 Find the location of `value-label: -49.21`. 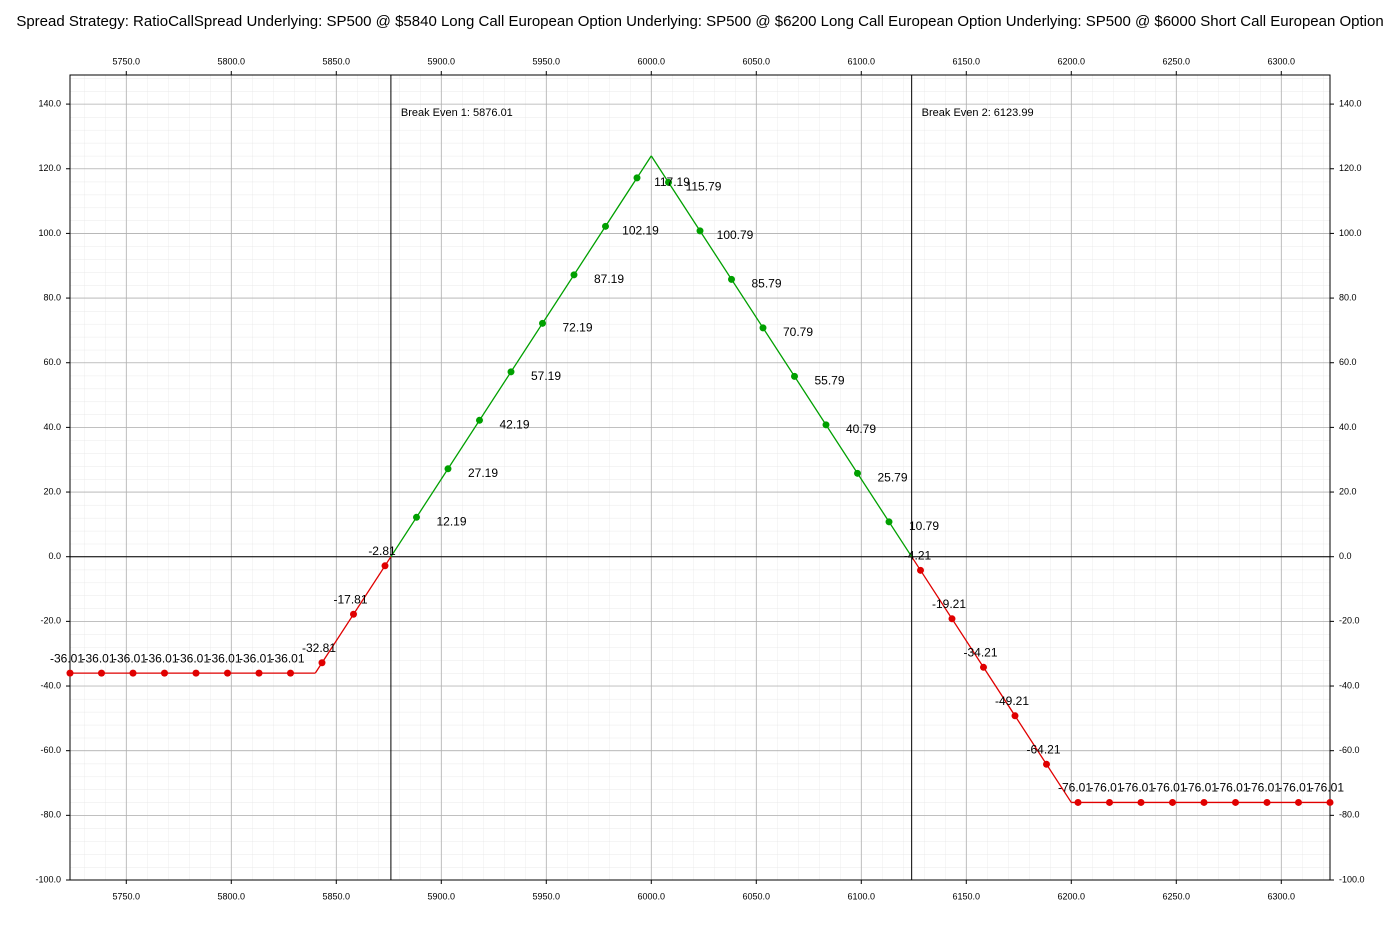

value-label: -49.21 is located at coordinates (1012, 701).